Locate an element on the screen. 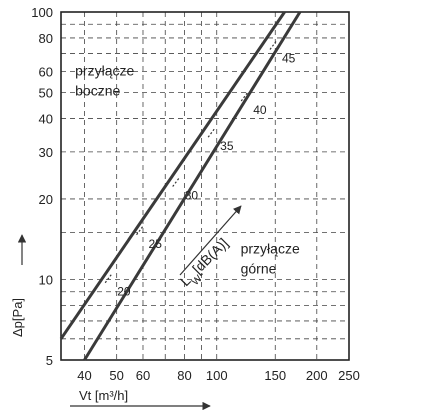 The height and width of the screenshot is (412, 424). y-tick-label: 5 is located at coordinates (49, 360).